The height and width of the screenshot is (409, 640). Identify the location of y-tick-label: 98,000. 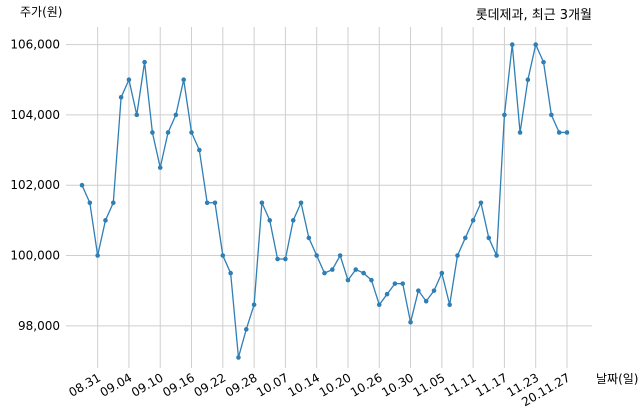
(39, 326).